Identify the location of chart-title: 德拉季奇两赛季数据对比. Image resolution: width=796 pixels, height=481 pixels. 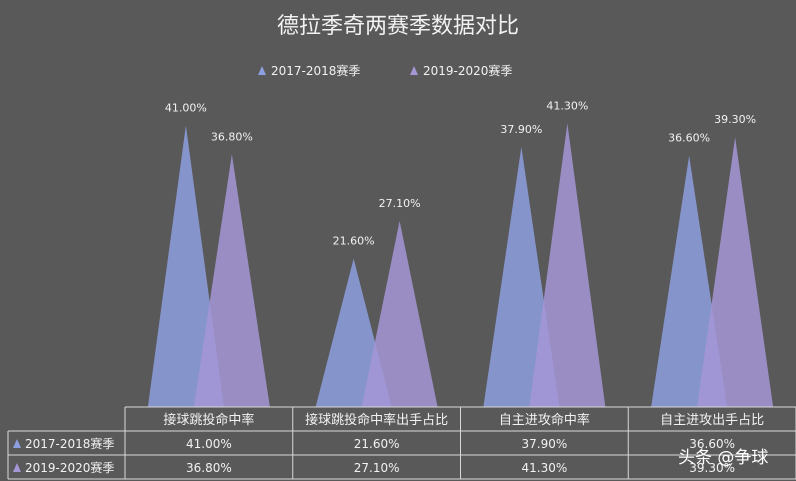
(398, 26).